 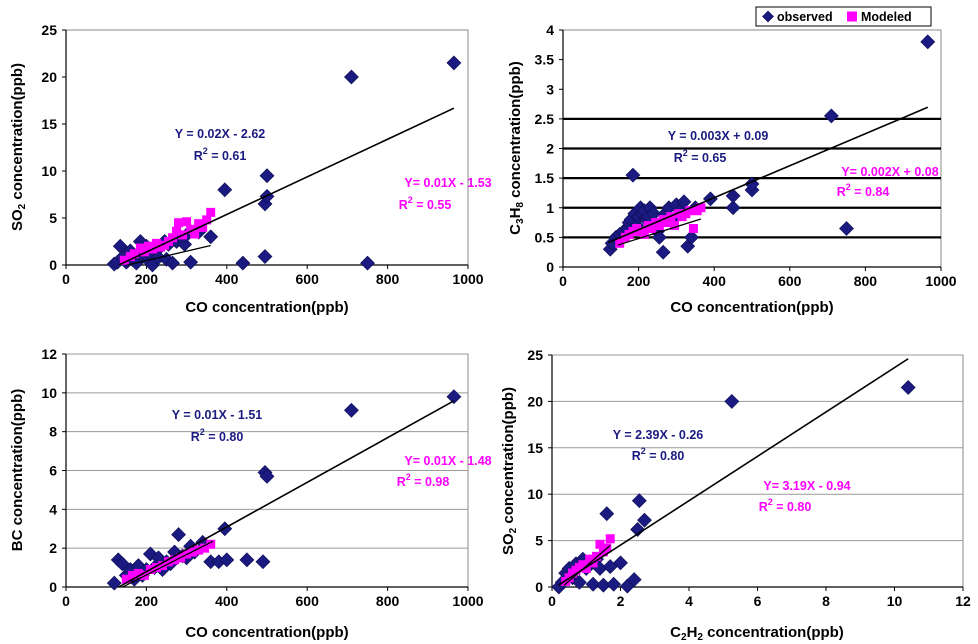 What do you see at coordinates (550, 89) in the screenshot?
I see `y-tick-label: 3` at bounding box center [550, 89].